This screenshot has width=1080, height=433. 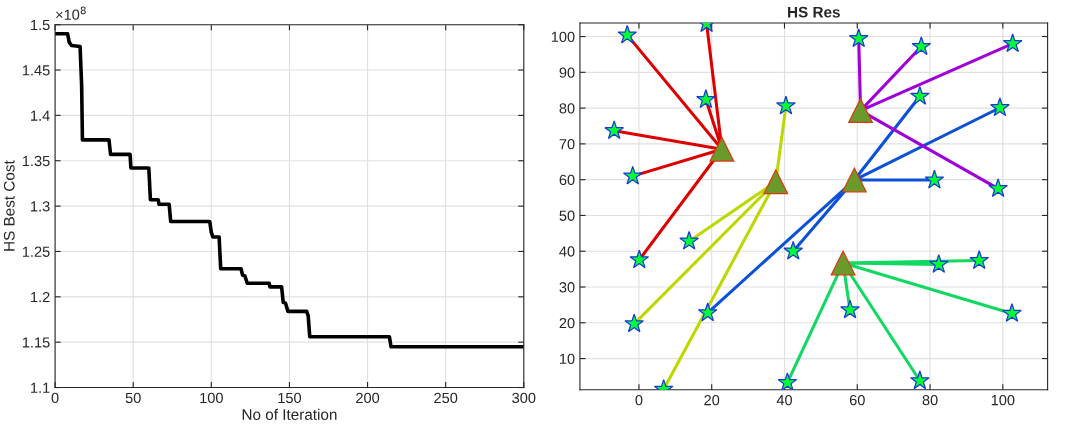 I want to click on x-tick-label: 250, so click(x=446, y=398).